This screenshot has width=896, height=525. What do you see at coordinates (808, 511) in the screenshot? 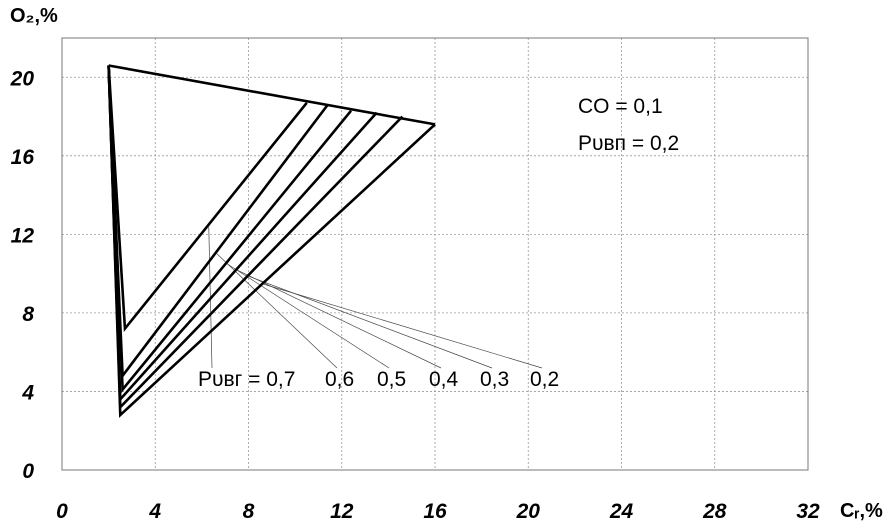
I see `x-tick-label: 32` at bounding box center [808, 511].